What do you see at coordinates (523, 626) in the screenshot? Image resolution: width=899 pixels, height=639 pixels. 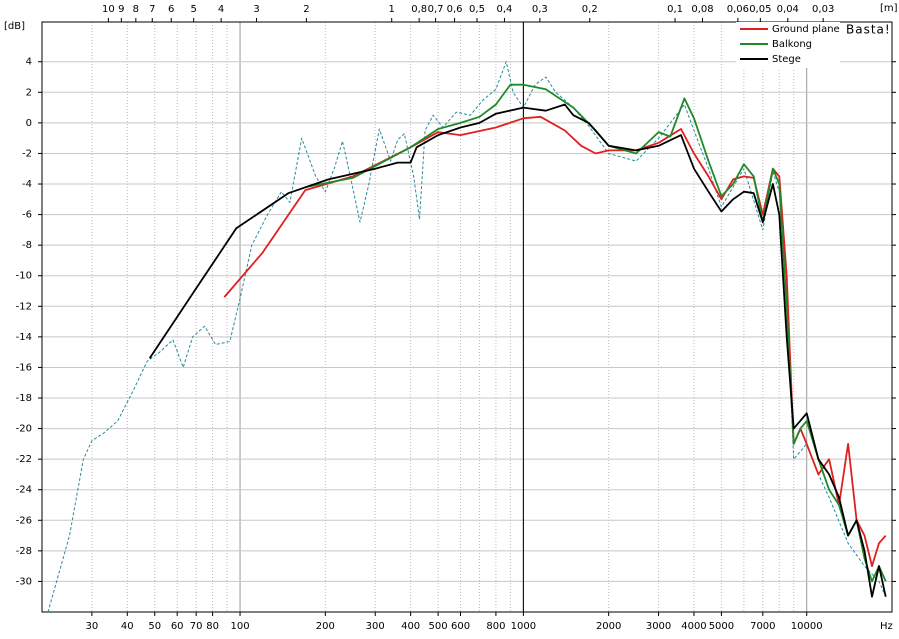 I see `x-tick-label: 1000` at bounding box center [523, 626].